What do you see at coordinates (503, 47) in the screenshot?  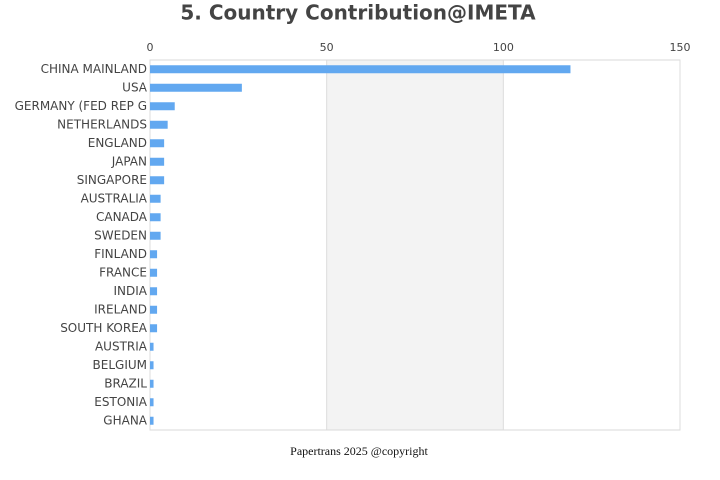 I see `x-tick-label: 100` at bounding box center [503, 47].